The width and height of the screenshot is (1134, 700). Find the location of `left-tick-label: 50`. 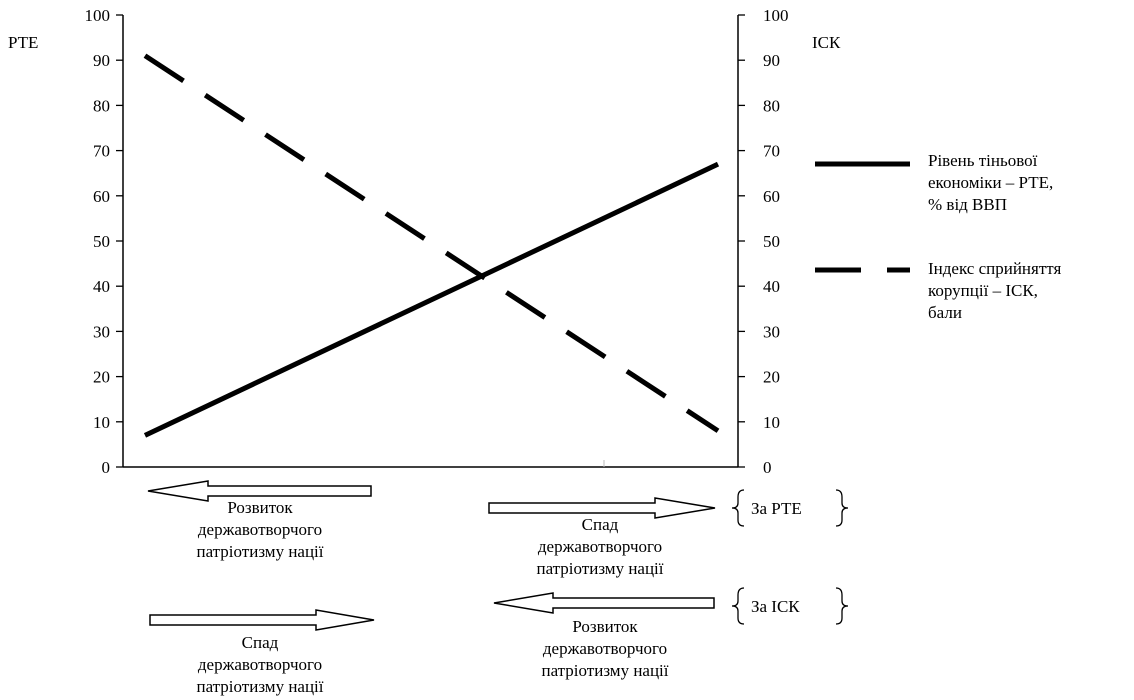

left-tick-label: 50 is located at coordinates (101, 241).